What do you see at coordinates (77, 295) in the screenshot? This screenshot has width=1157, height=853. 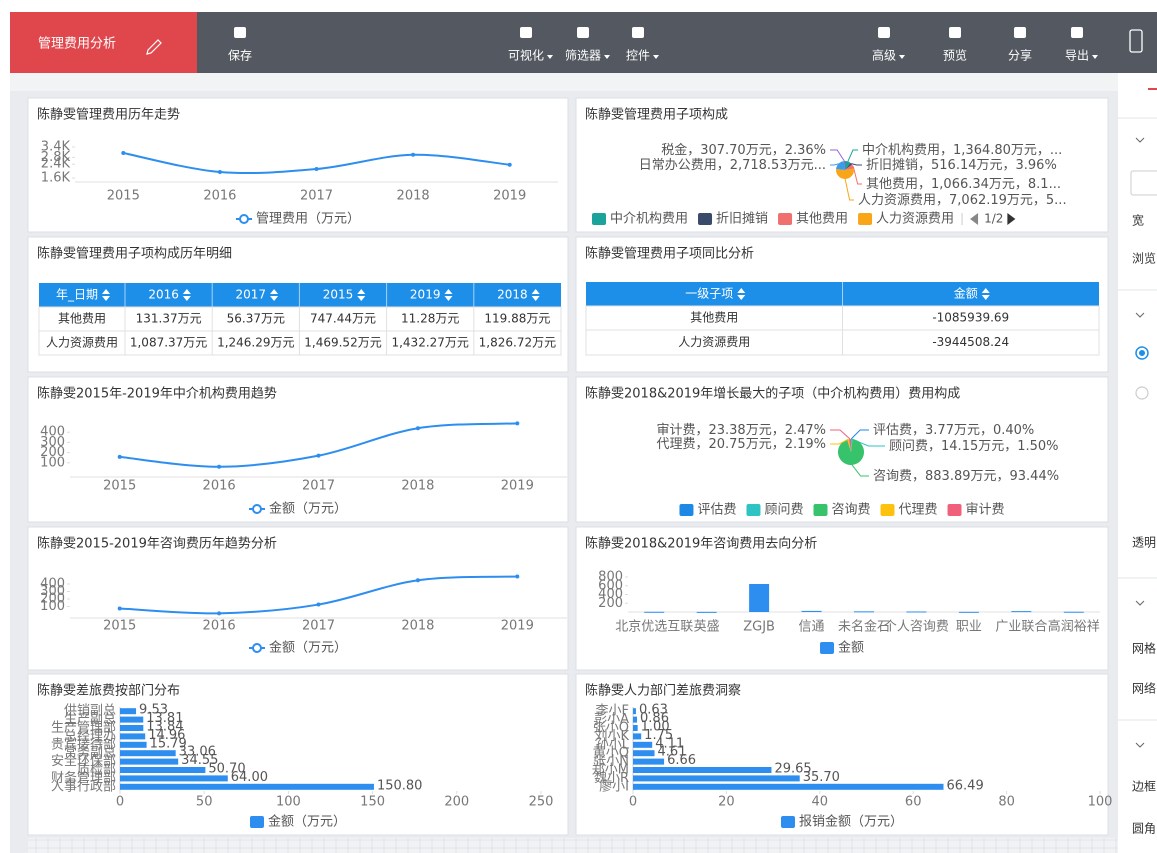 I see `column-header: 年_日期` at bounding box center [77, 295].